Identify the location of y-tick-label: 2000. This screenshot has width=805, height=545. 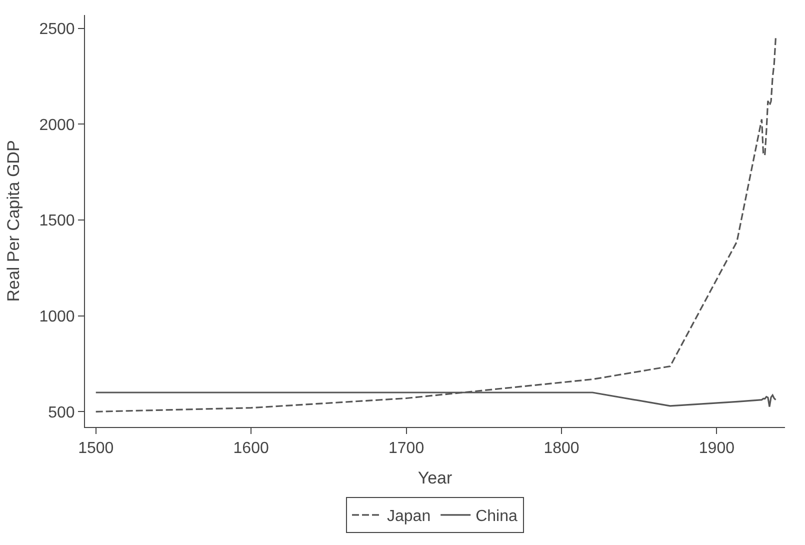
(57, 125).